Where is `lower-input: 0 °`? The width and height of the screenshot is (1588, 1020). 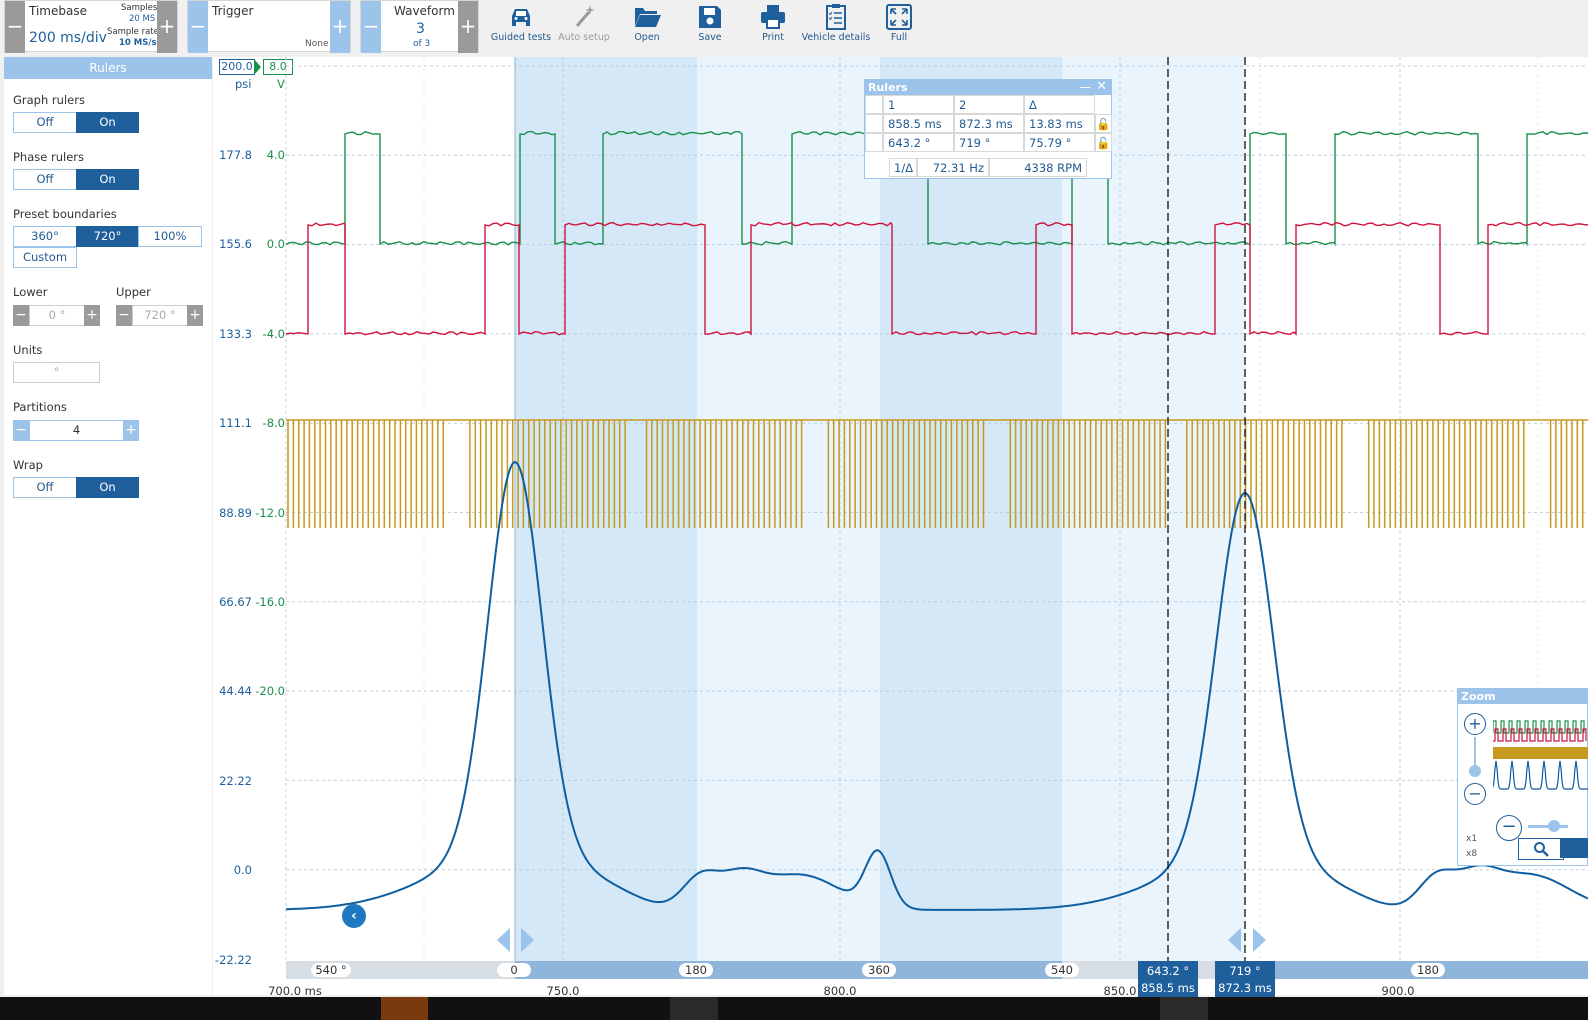
lower-input: 0 ° is located at coordinates (57, 315).